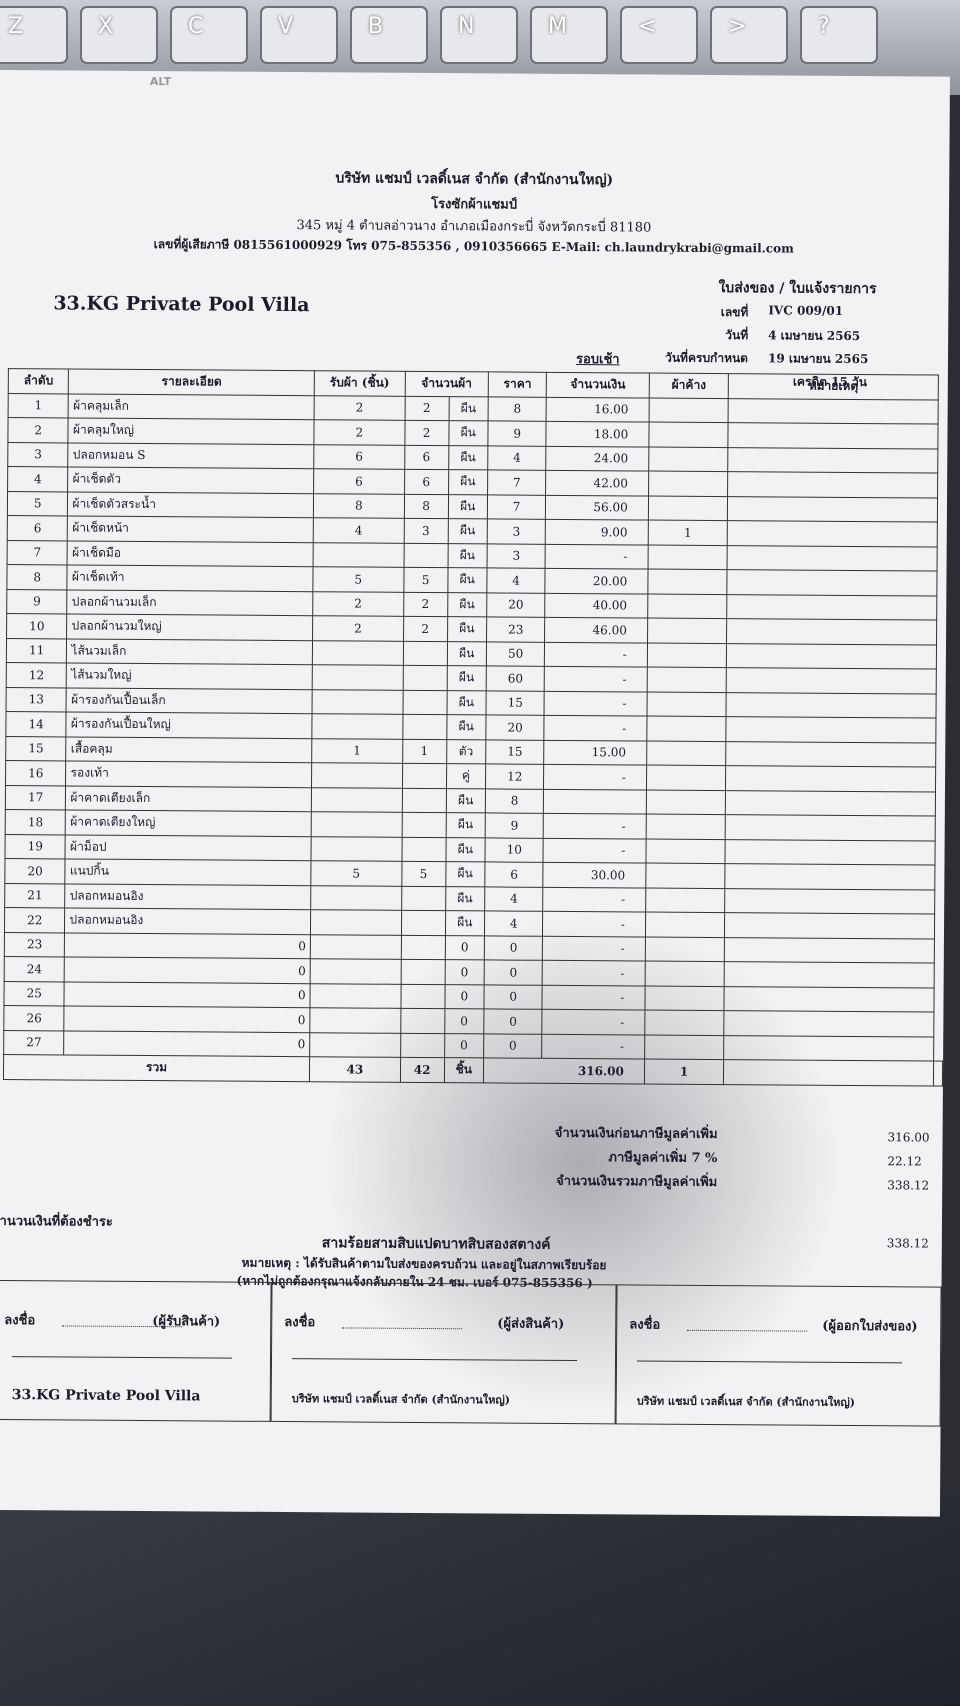  Describe the element at coordinates (636, 1134) in the screenshot. I see `summary-label: จำนวนเงินก่อนภาษีมูลค่าเพิ่ม` at that location.